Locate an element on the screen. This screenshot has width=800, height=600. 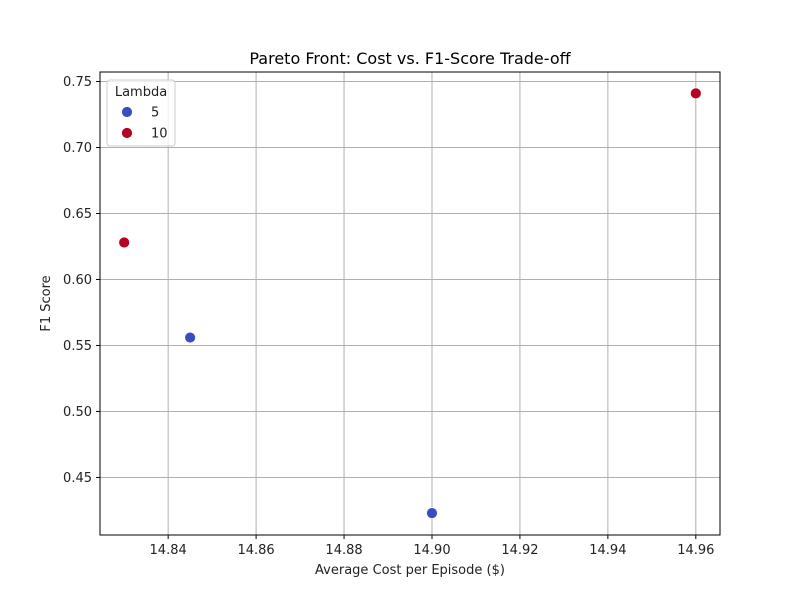
x-axis-label: Average Cost per Episode ($) is located at coordinates (410, 570).